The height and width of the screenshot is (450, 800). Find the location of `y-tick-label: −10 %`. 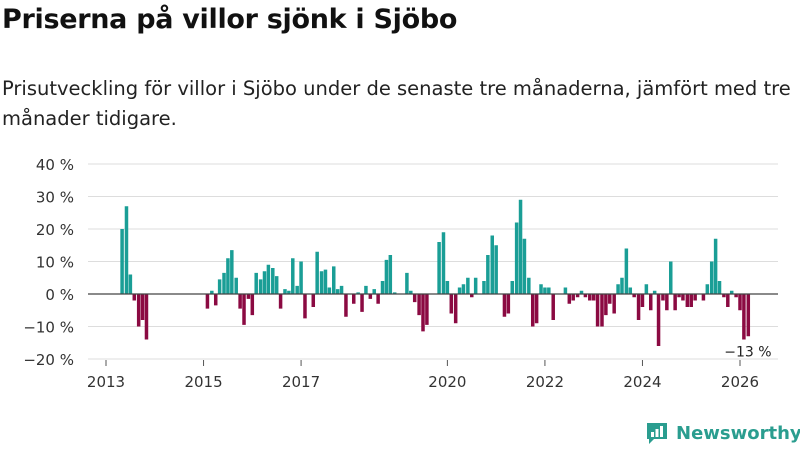

y-tick-label: −10 % is located at coordinates (48, 328).